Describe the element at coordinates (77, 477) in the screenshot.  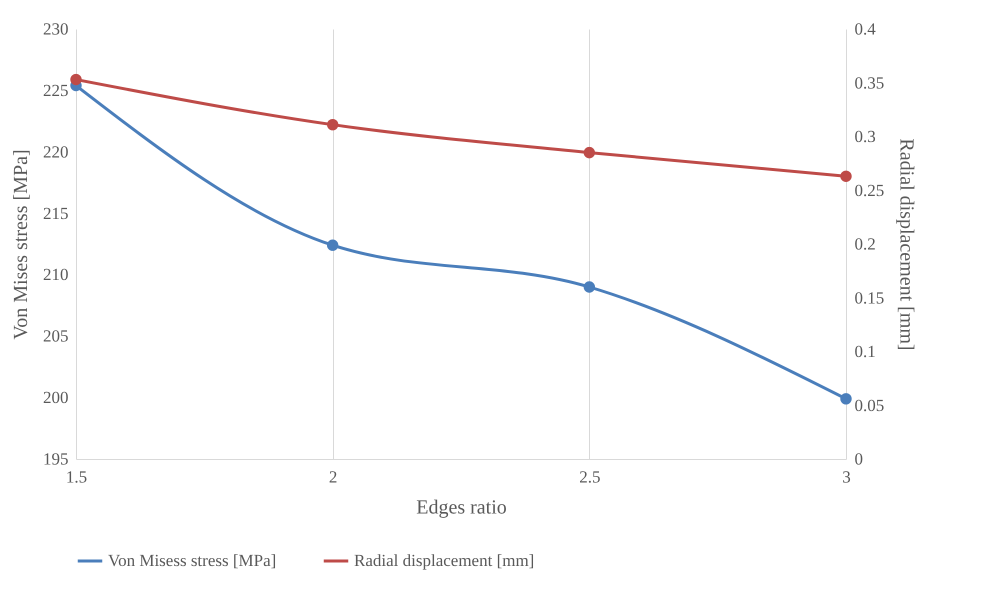
I see `x-tick-label: 1.5` at that location.